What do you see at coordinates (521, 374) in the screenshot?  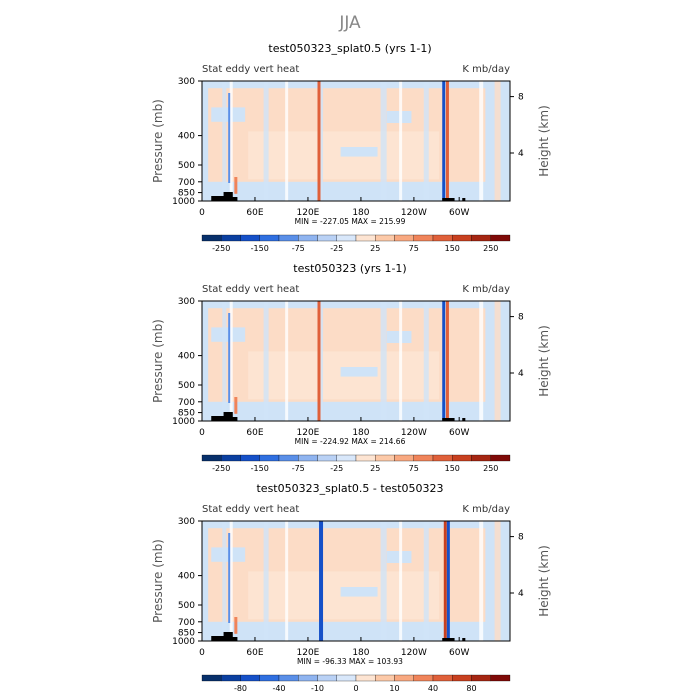 I see `y2-tick-label: 4` at bounding box center [521, 374].